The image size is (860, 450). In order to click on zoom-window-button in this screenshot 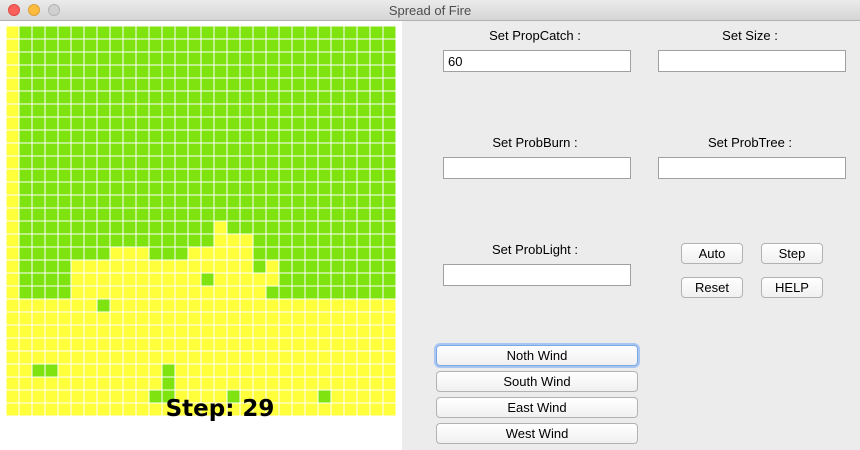, I will do `click(54, 10)`.